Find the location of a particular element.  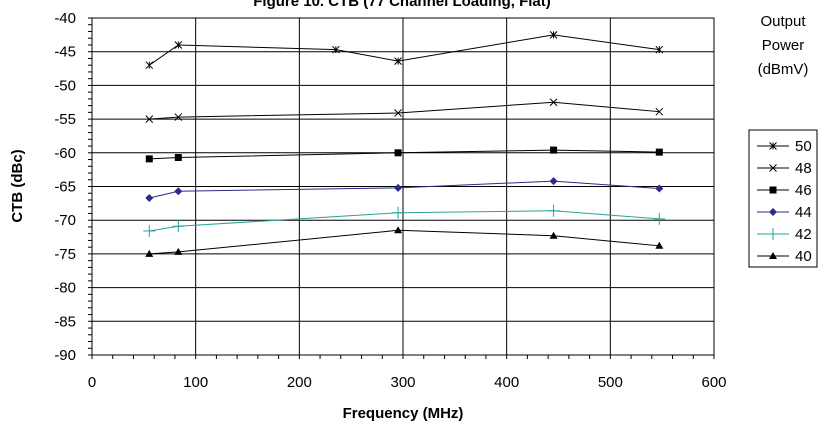

x-tick-label: 500 is located at coordinates (610, 382).